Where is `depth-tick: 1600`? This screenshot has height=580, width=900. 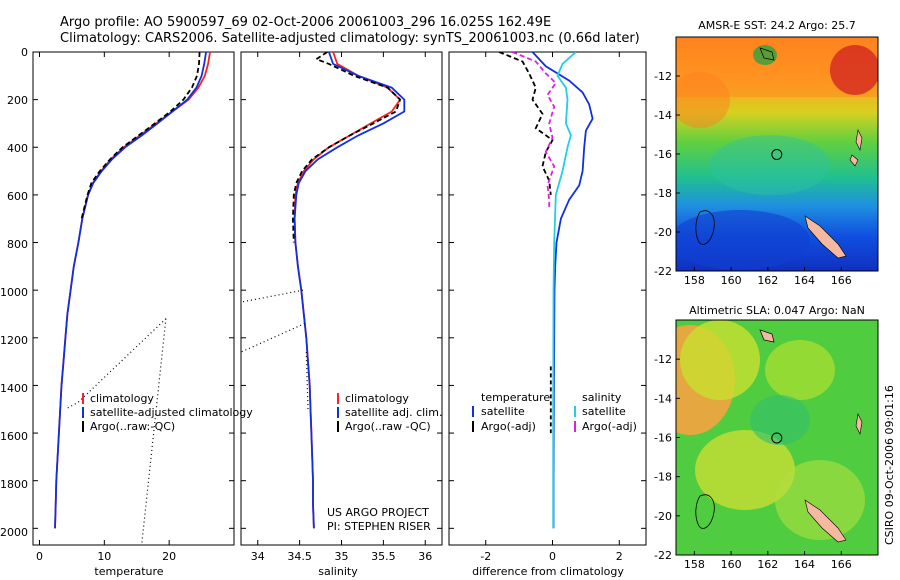 depth-tick: 1600 is located at coordinates (14, 436).